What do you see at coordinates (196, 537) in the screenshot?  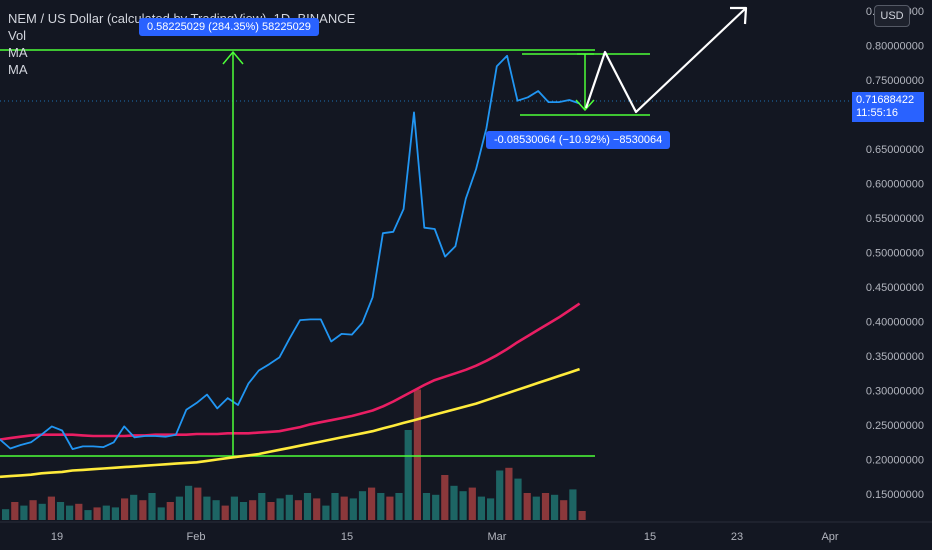 I see `time-tick-label: Feb` at bounding box center [196, 537].